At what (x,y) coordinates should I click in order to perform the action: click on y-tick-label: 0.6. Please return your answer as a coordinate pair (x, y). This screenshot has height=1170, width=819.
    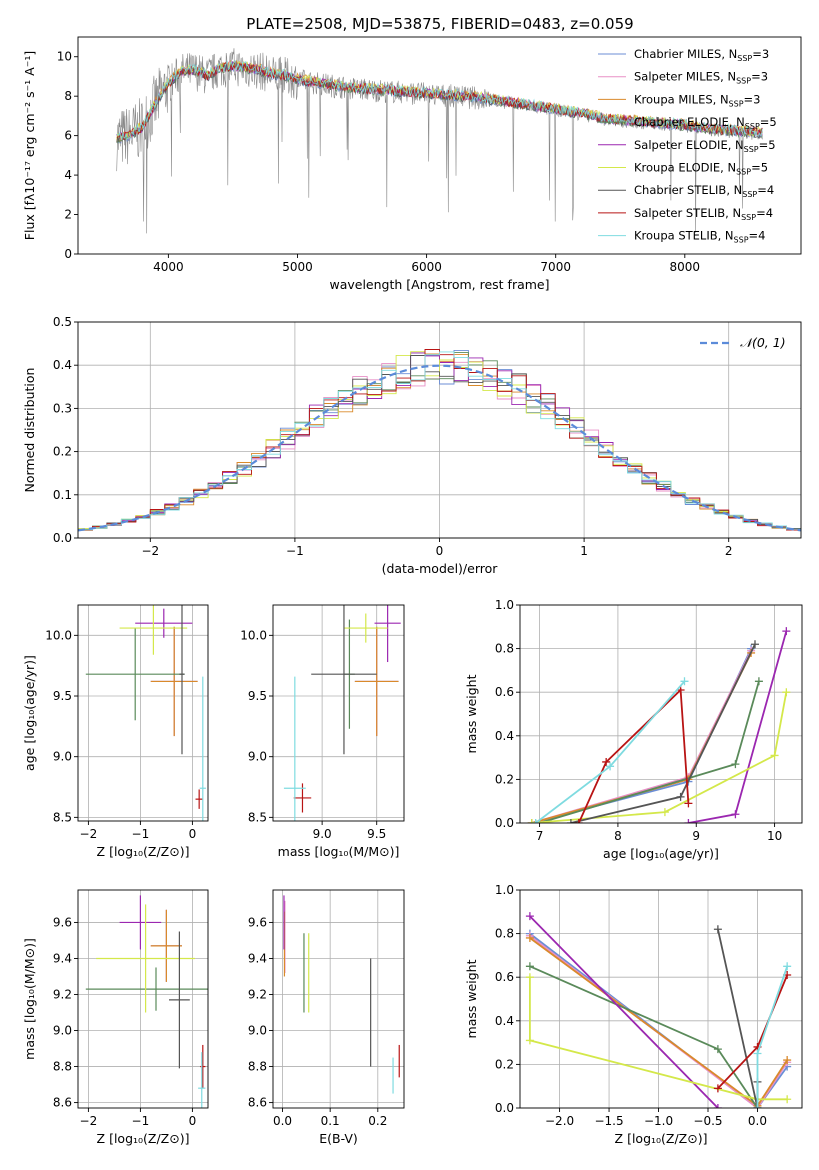
    Looking at the image, I should click on (504, 977).